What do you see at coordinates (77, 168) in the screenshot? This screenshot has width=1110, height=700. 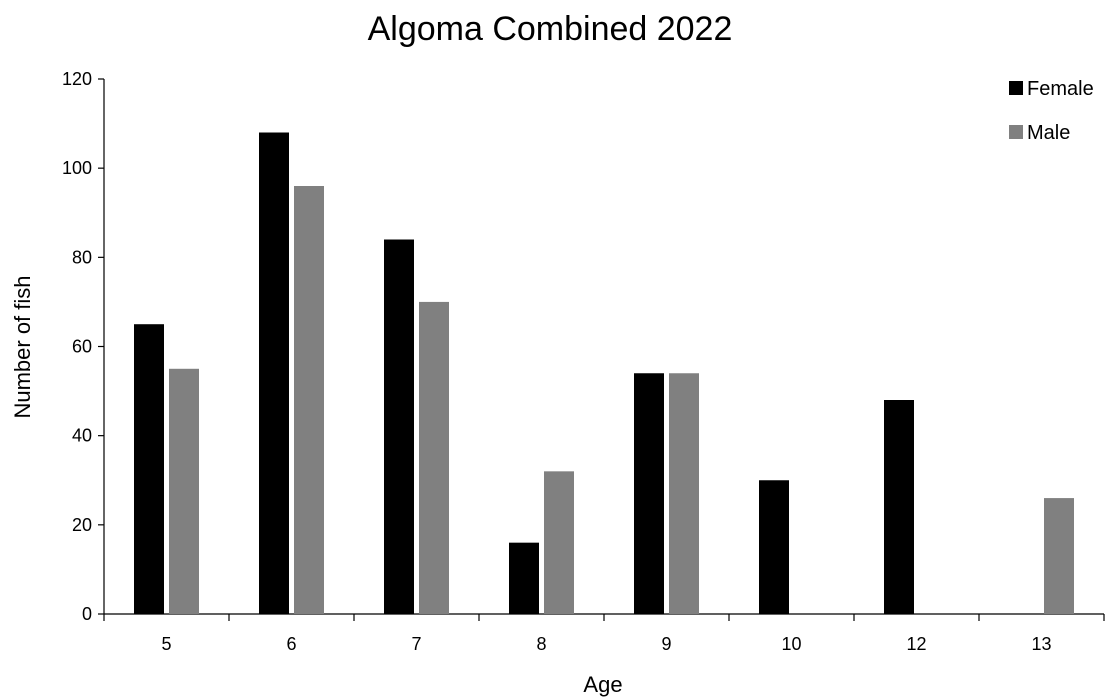 I see `y-tick-label: 100` at bounding box center [77, 168].